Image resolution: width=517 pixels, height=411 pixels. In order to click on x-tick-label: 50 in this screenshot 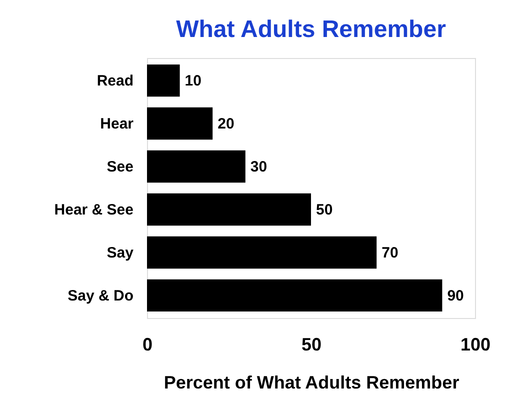, I will do `click(311, 344)`.